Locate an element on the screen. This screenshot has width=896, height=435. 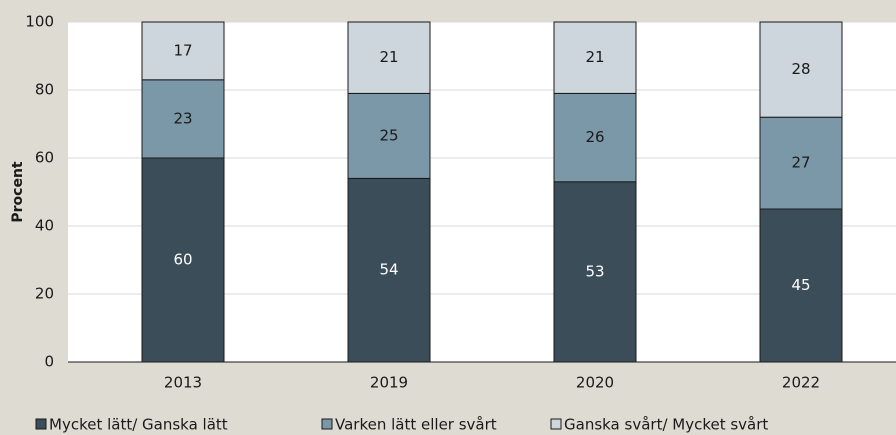
y-tick-label: 80 is located at coordinates (44, 90).